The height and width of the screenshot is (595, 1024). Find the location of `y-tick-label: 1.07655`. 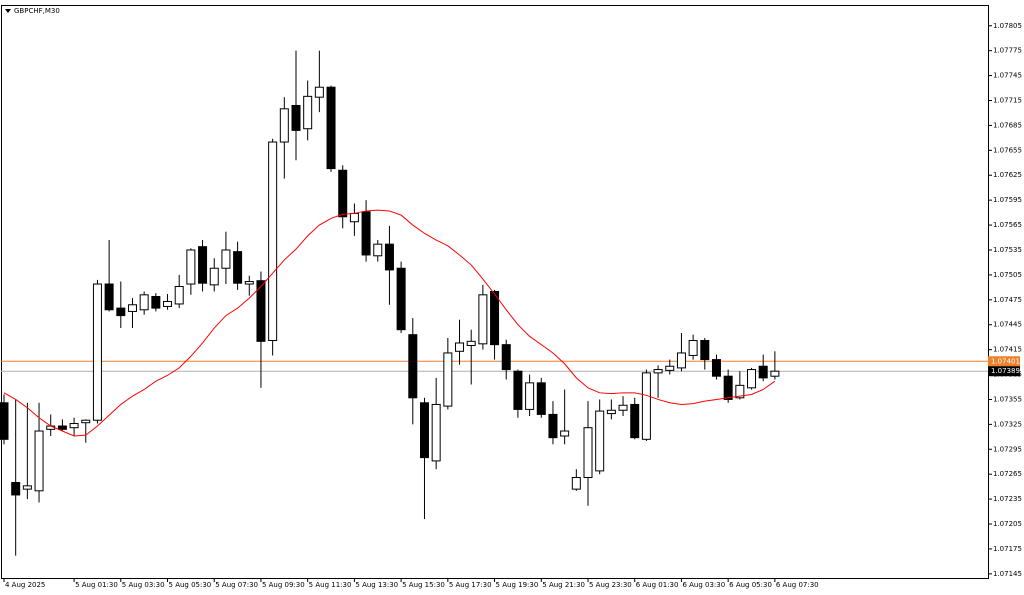

y-tick-label: 1.07655 is located at coordinates (1007, 150).